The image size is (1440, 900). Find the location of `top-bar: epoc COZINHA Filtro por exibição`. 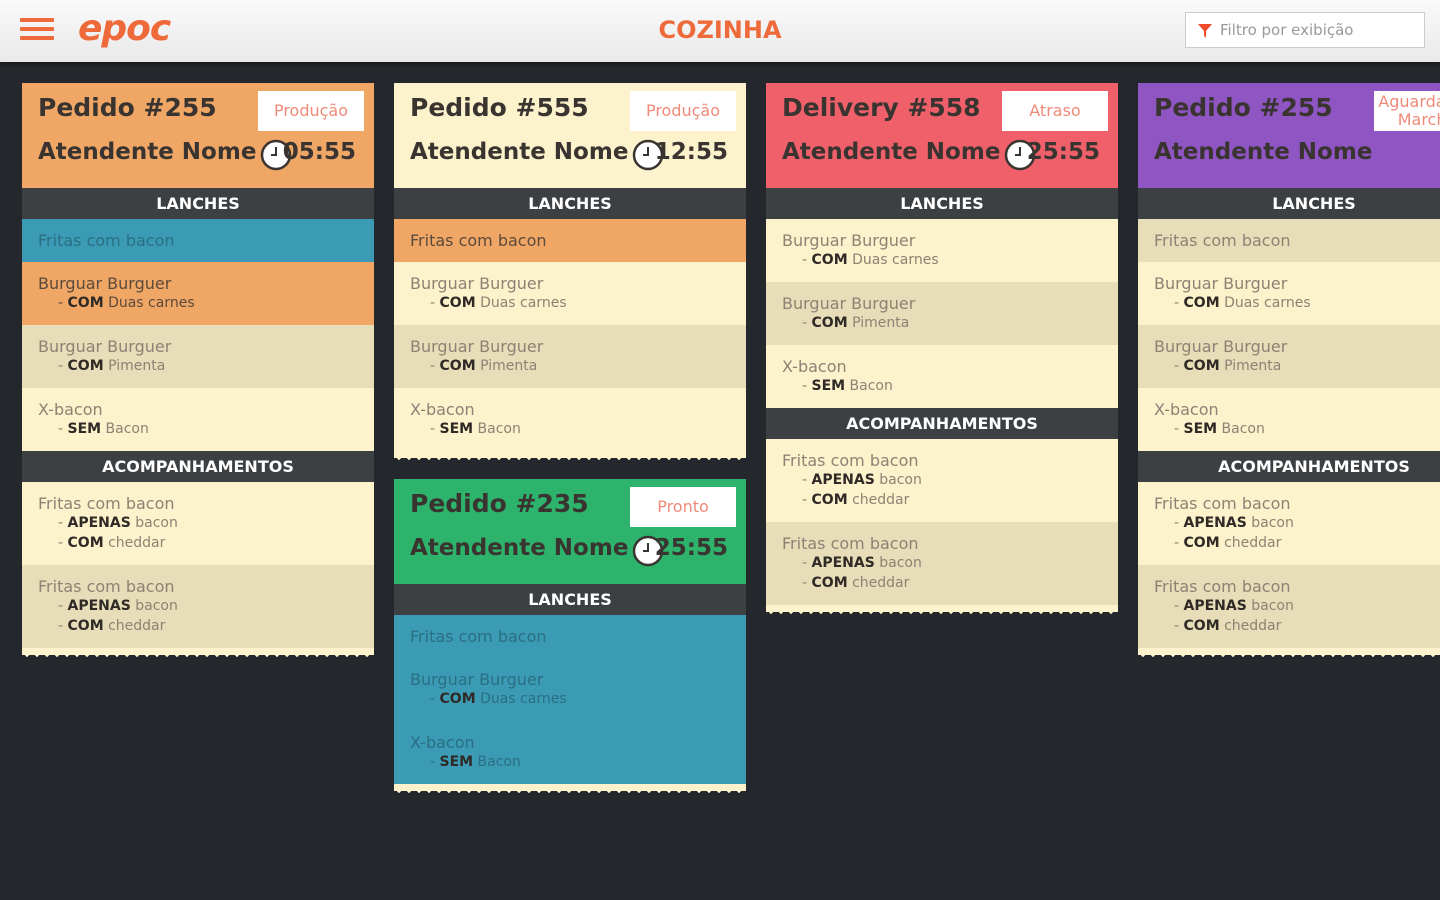

top-bar: epoc COZINHA Filtro por exibição is located at coordinates (720, 31).